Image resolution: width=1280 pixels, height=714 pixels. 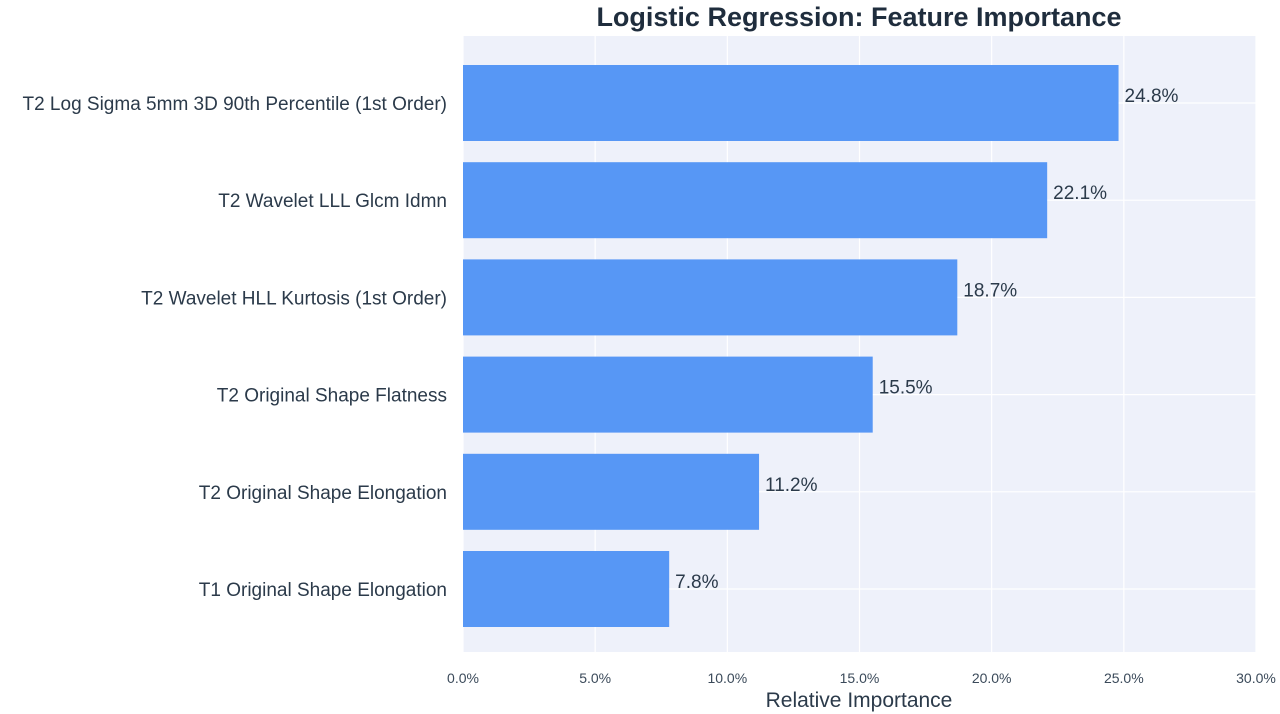 What do you see at coordinates (727, 678) in the screenshot?
I see `x-tick-label: 10.0%` at bounding box center [727, 678].